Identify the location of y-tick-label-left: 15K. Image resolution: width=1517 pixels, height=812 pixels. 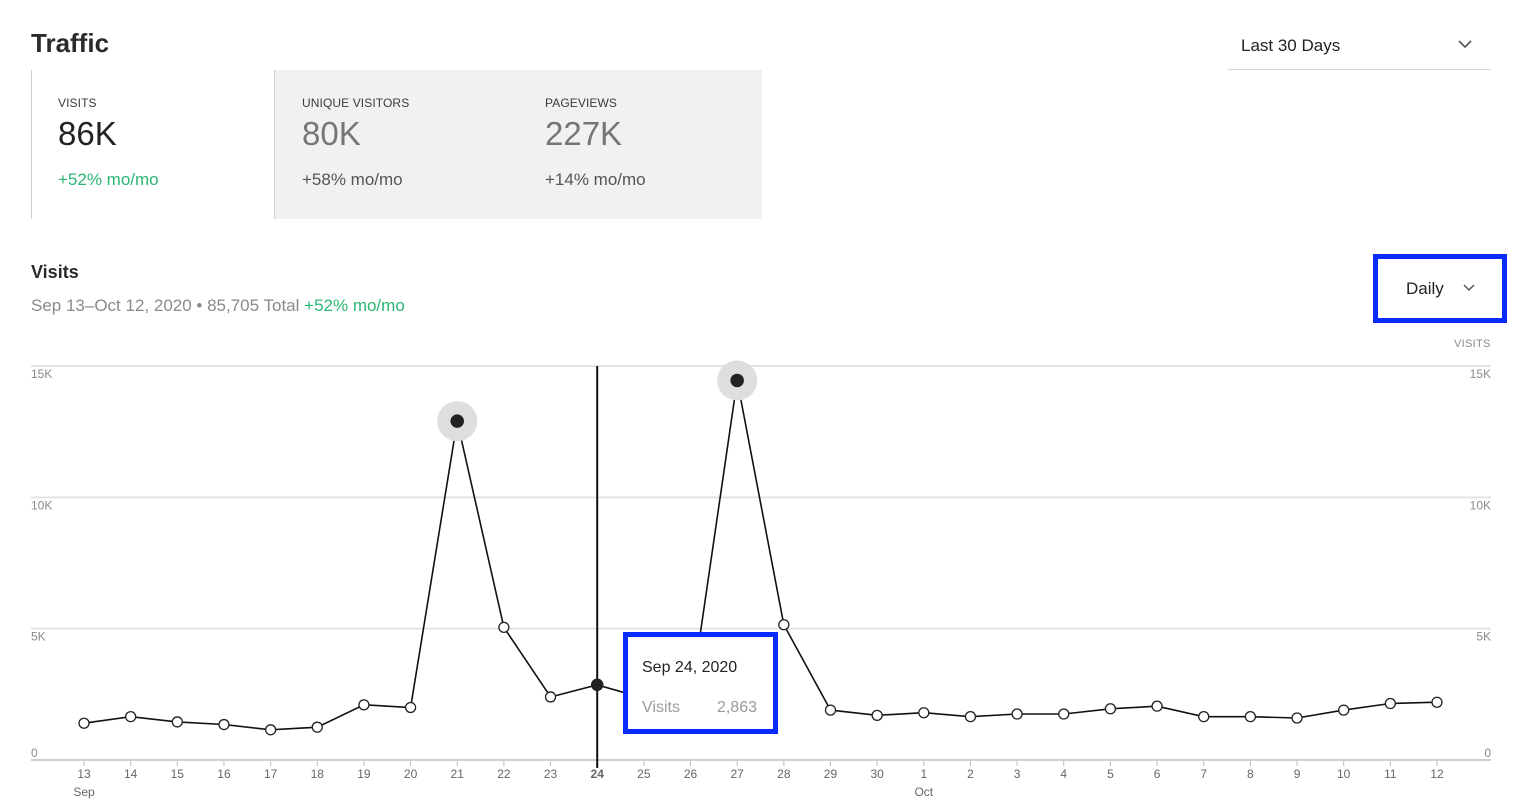
(41, 374).